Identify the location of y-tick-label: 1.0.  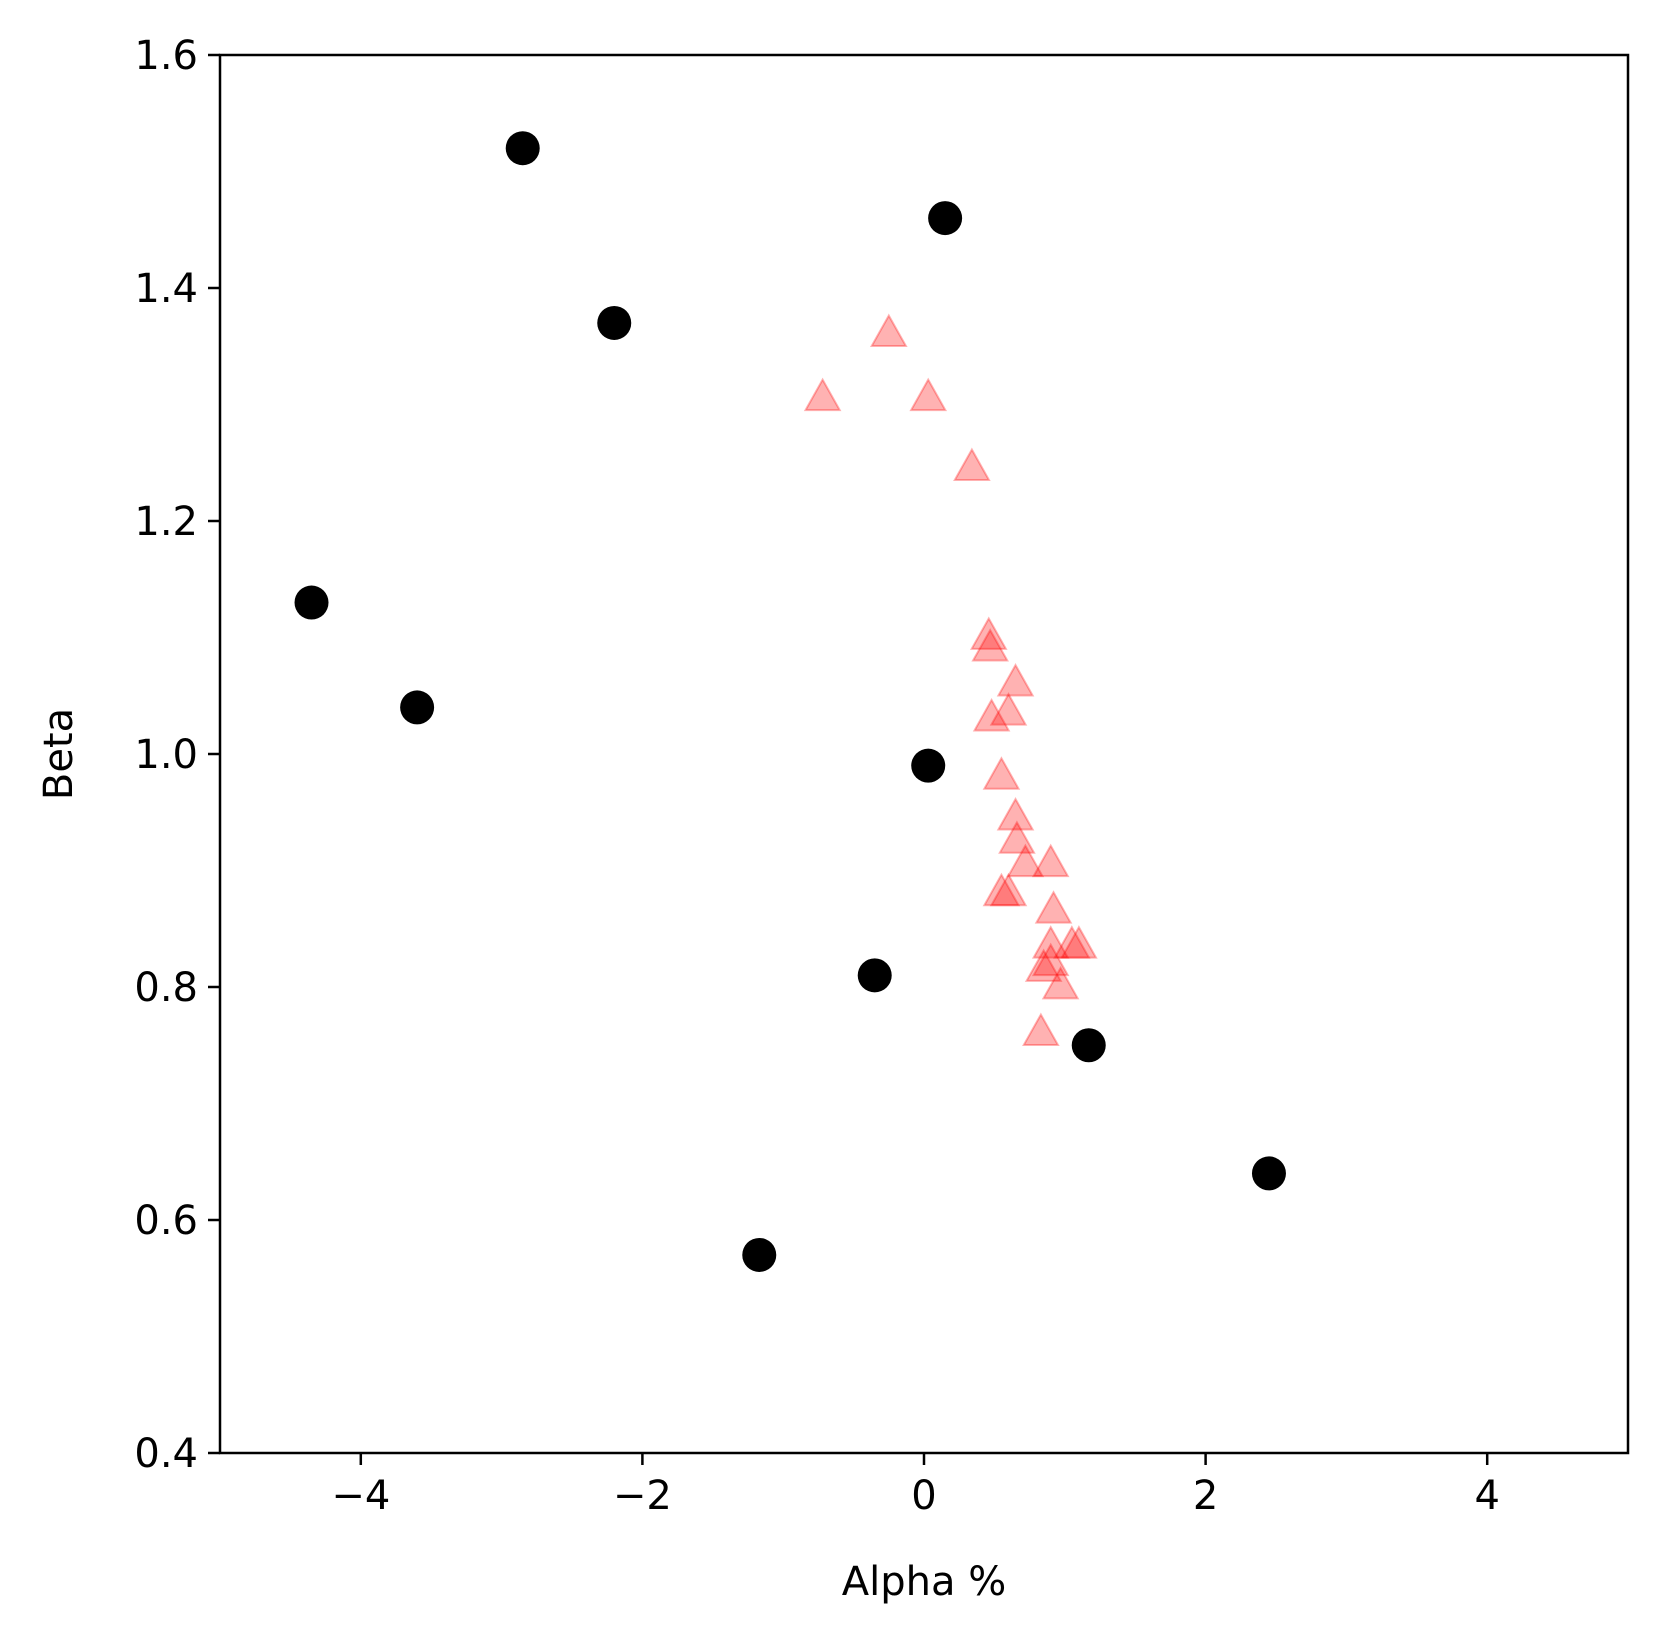
(166, 755).